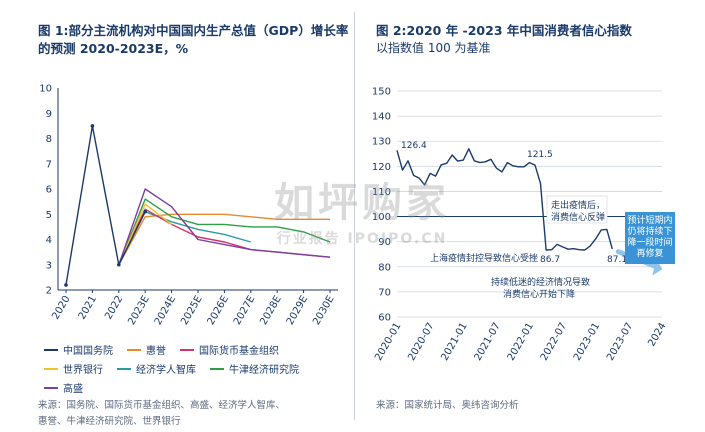 This screenshot has height=432, width=705. Describe the element at coordinates (381, 167) in the screenshot. I see `right-y-tick-label: 120` at that location.